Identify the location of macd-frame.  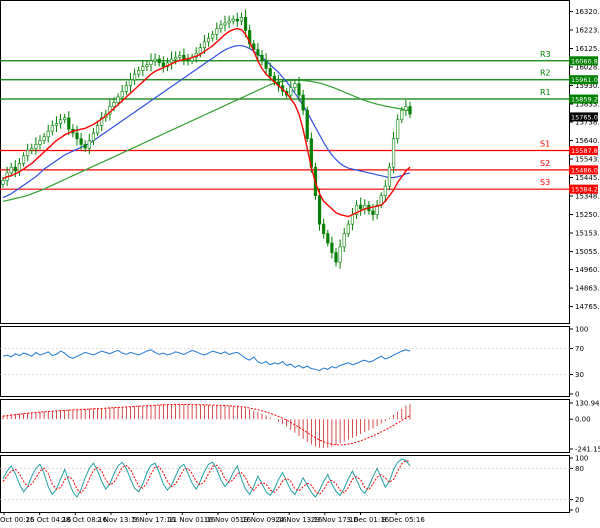
(285, 426).